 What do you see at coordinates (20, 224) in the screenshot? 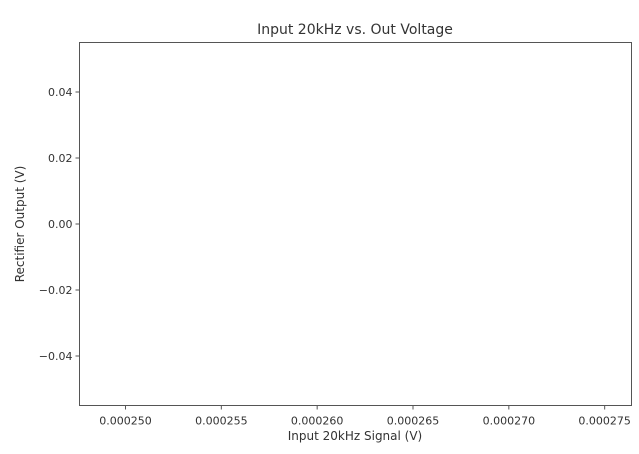
I see `y-axis-label: Rectifier Output (V)` at bounding box center [20, 224].